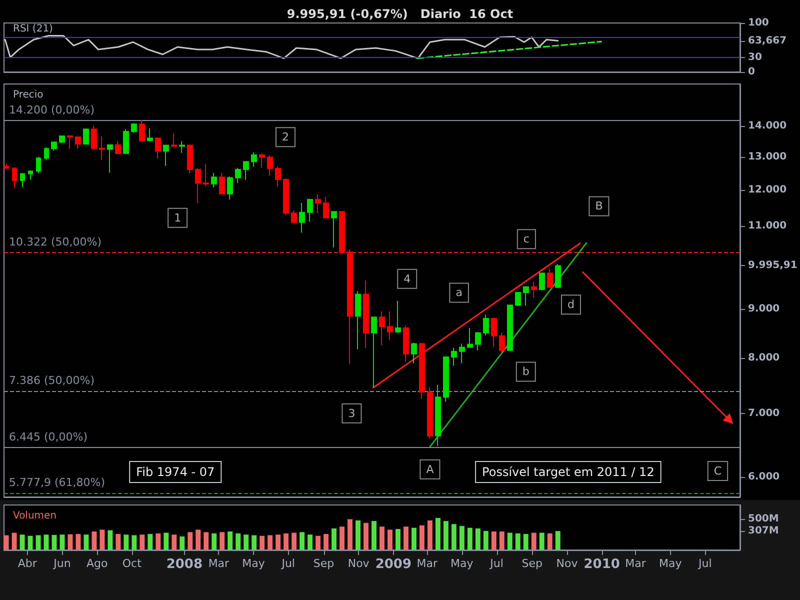 The height and width of the screenshot is (600, 800). Describe the element at coordinates (430, 469) in the screenshot. I see `annotation: A` at that location.